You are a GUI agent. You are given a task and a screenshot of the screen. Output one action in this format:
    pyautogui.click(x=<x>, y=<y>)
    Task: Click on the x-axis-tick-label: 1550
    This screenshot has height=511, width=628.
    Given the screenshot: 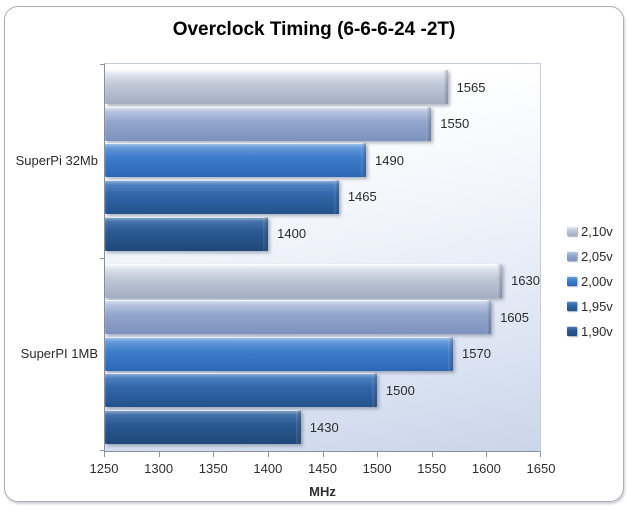 What is the action you would take?
    pyautogui.click(x=432, y=468)
    